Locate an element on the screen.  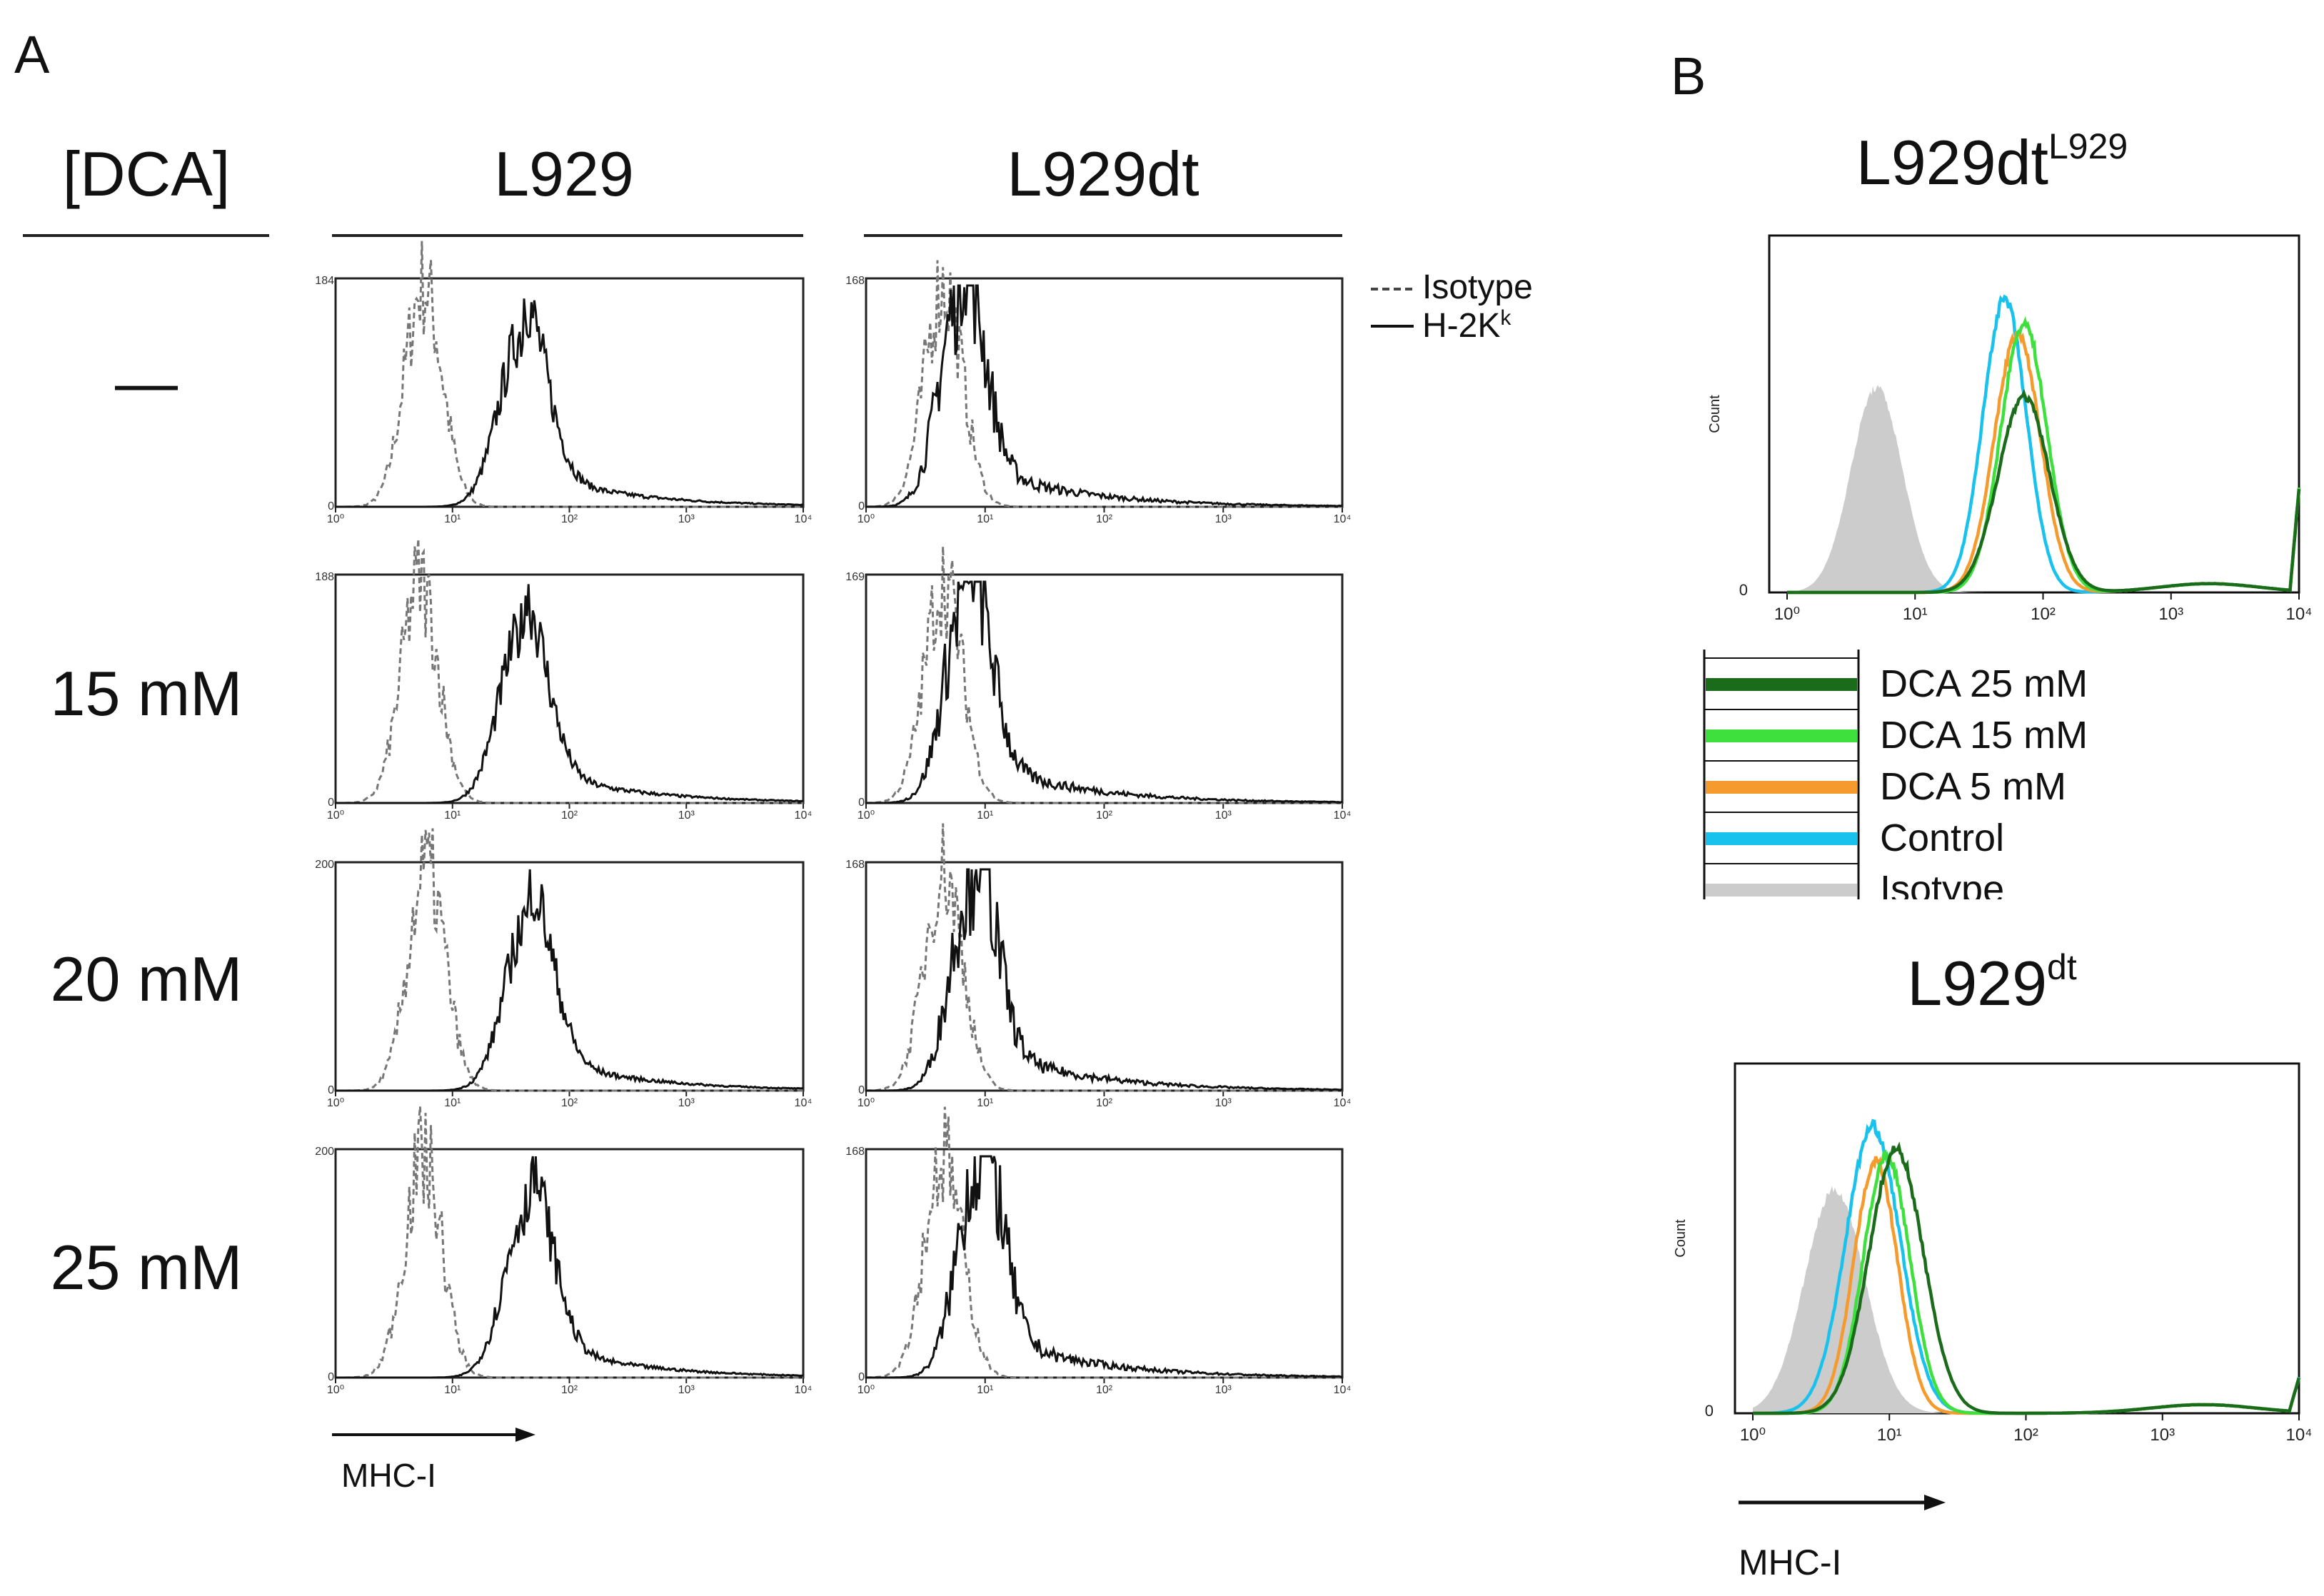
panel-b-letter: B is located at coordinates (1689, 76).